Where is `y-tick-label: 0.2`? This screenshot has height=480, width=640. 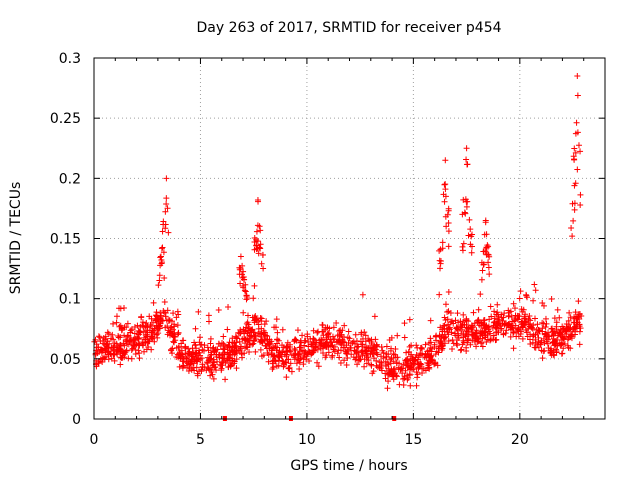 y-tick-label: 0.2 is located at coordinates (70, 179).